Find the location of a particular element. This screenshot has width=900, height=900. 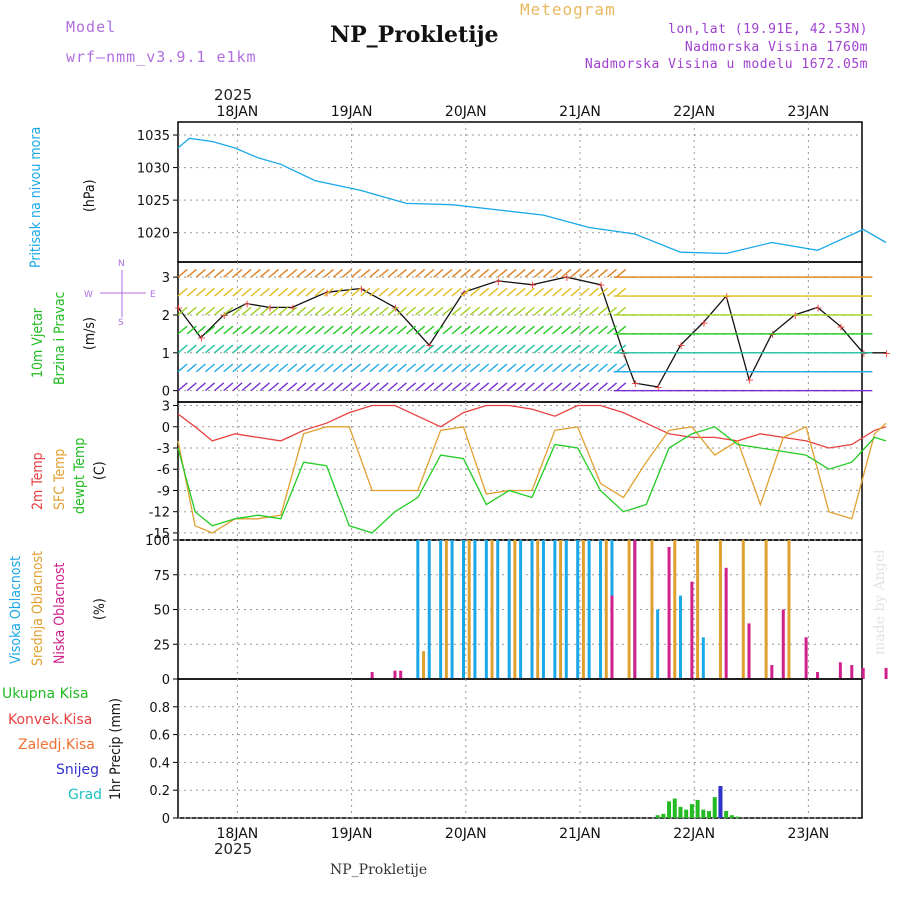

model-name: wrf—nmm_v3.9.1 e1km is located at coordinates (161, 57).